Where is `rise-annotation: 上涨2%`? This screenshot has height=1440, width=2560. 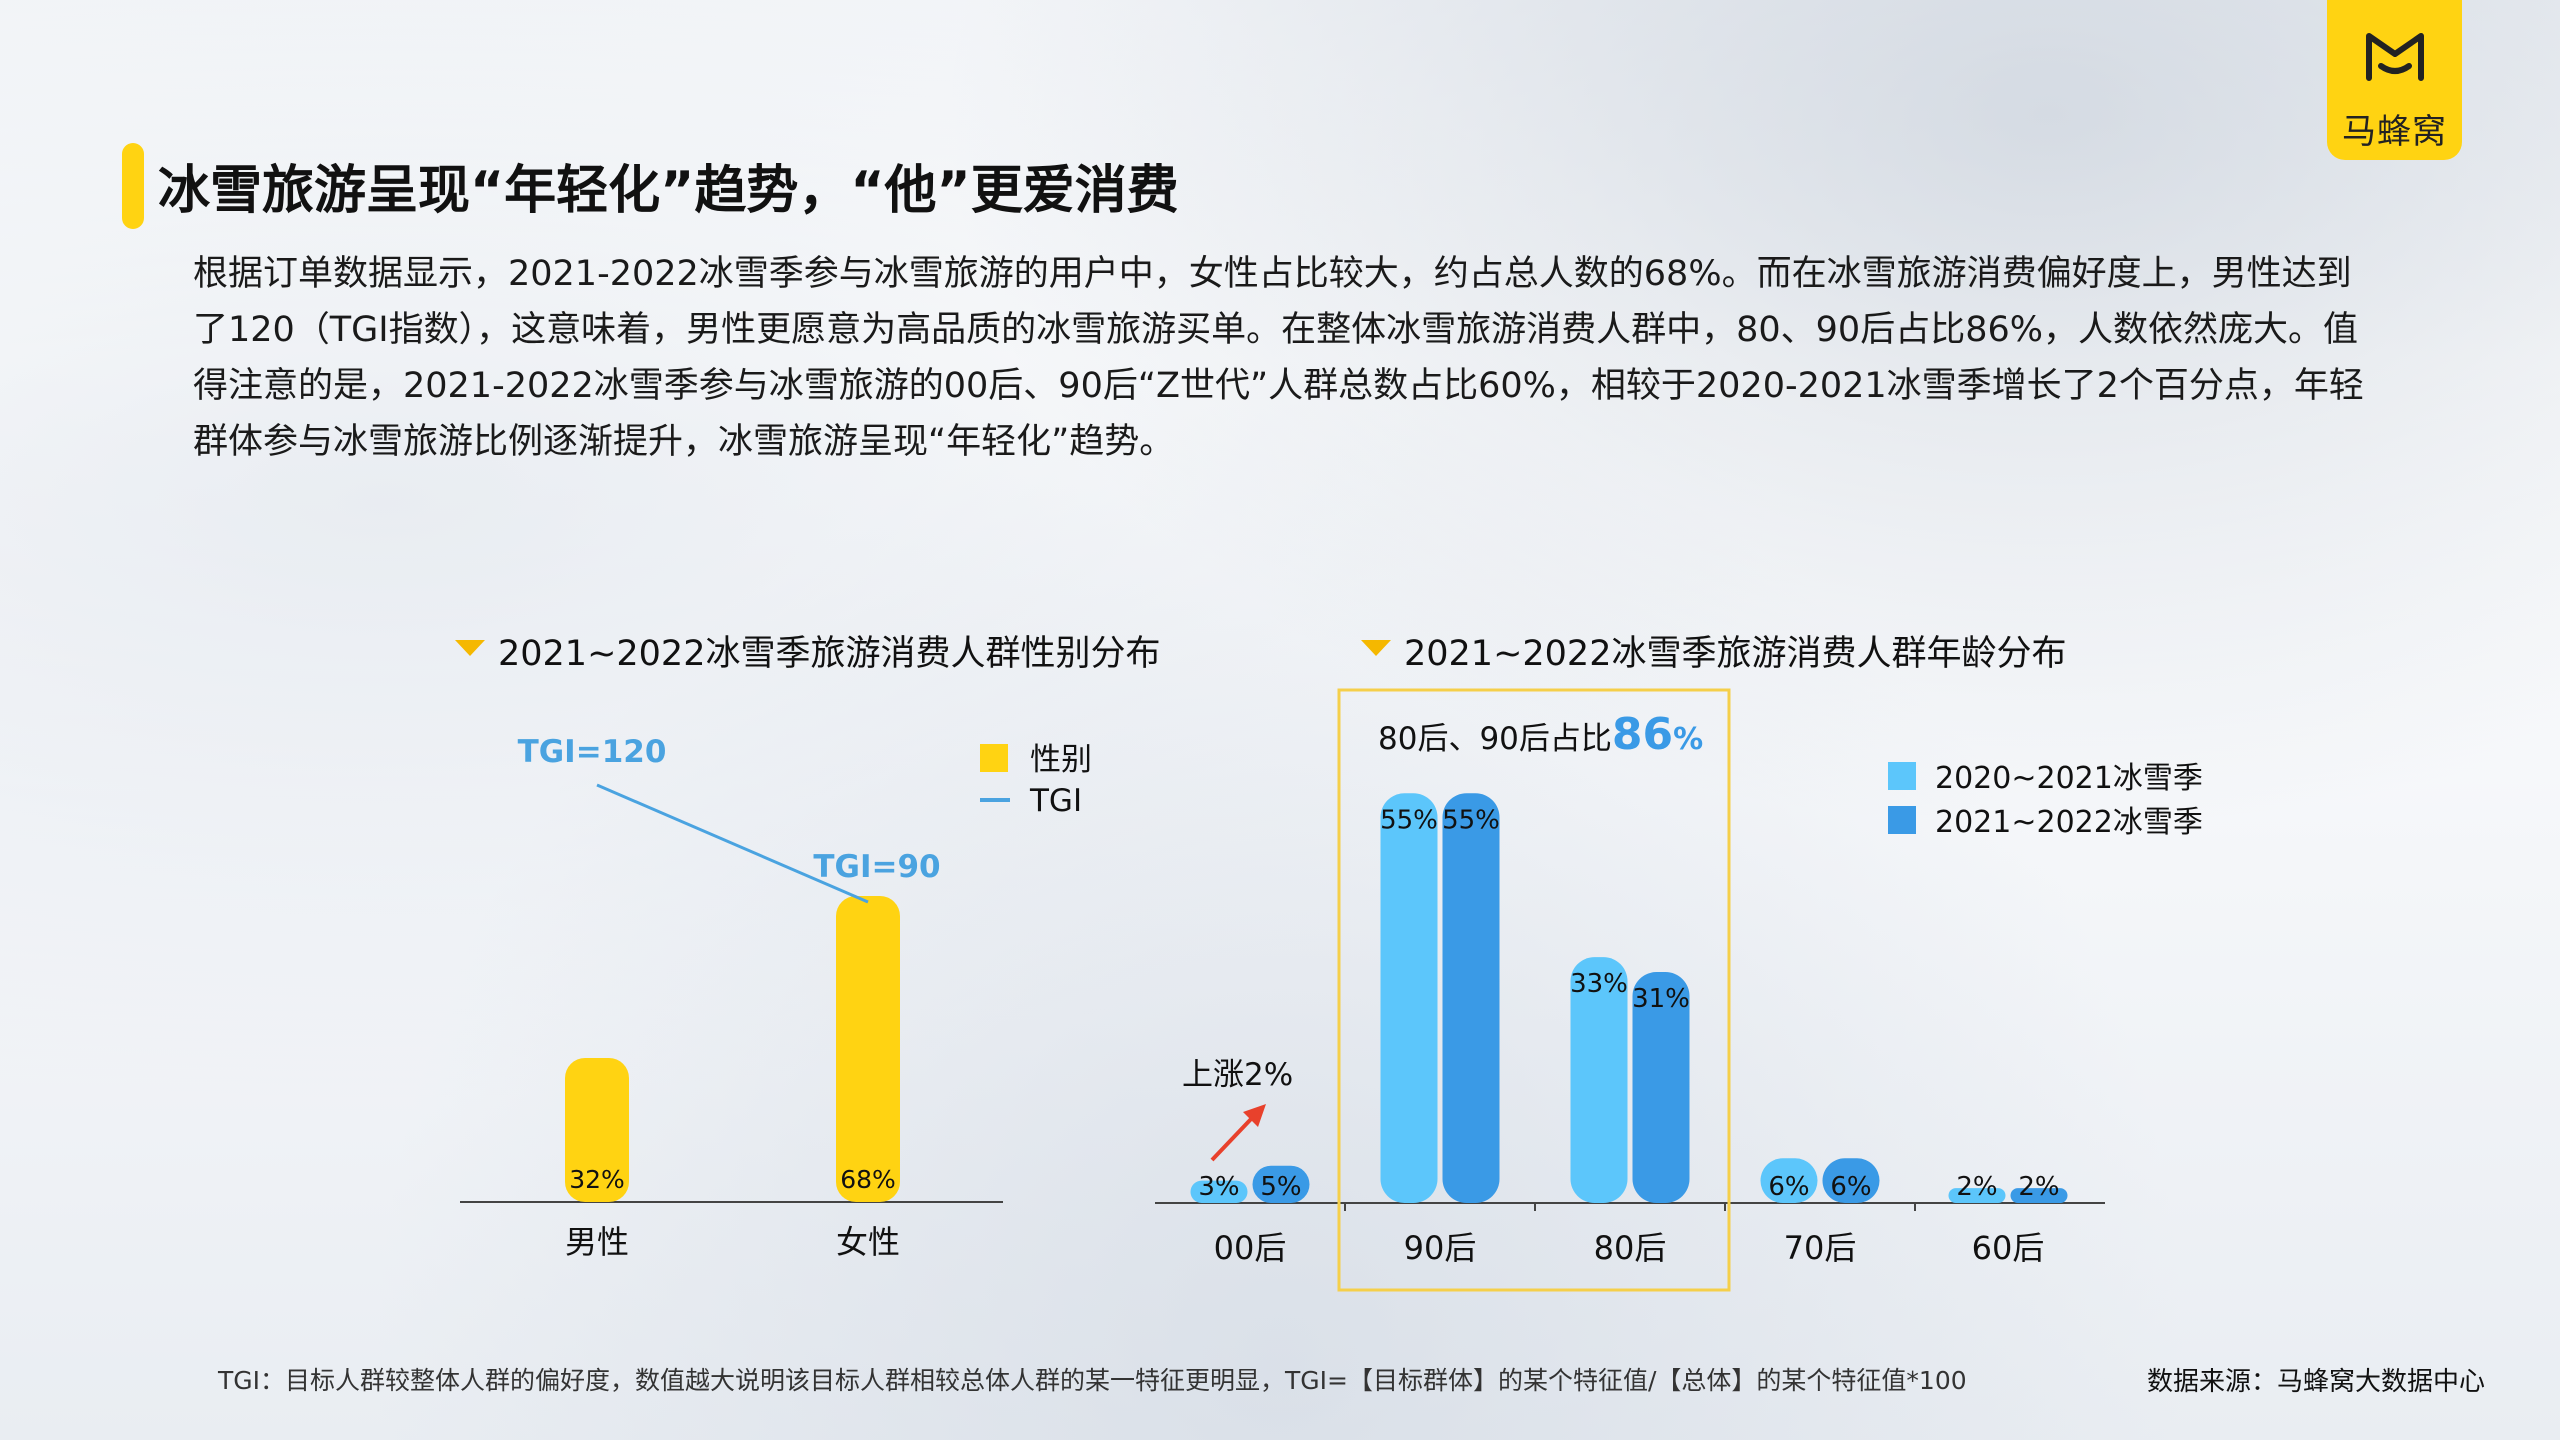 rise-annotation: 上涨2% is located at coordinates (1237, 1075).